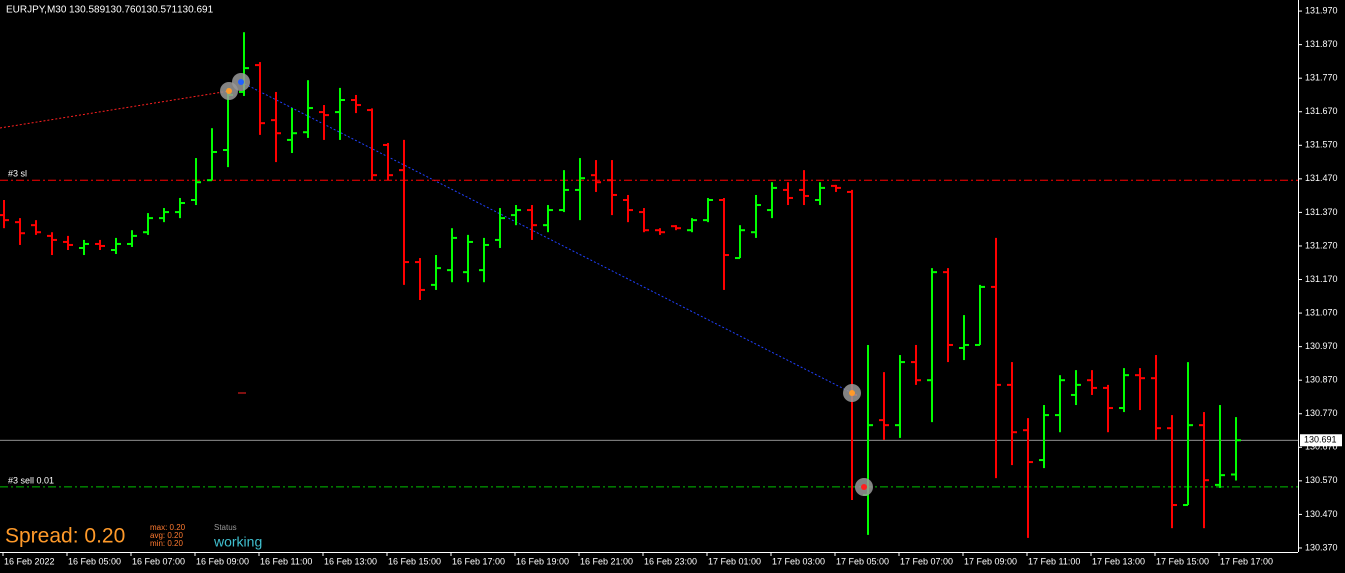 Image resolution: width=1345 pixels, height=573 pixels. Describe the element at coordinates (195, 10) in the screenshot. I see `ohlc-close: 130.691` at that location.